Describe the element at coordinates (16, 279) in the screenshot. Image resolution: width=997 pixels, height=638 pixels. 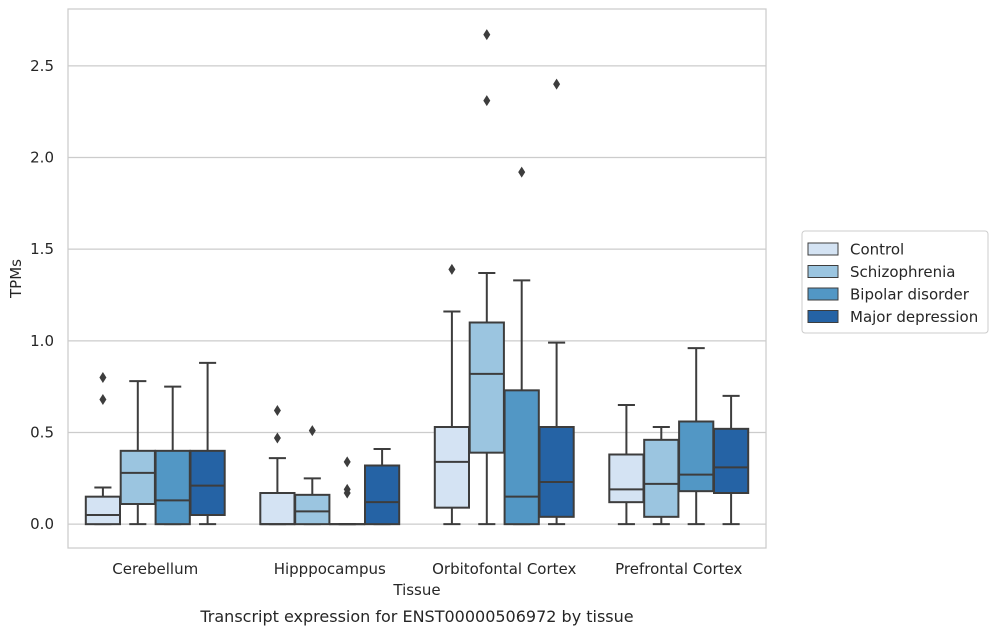
I see `y-axis-label: TPMs` at that location.